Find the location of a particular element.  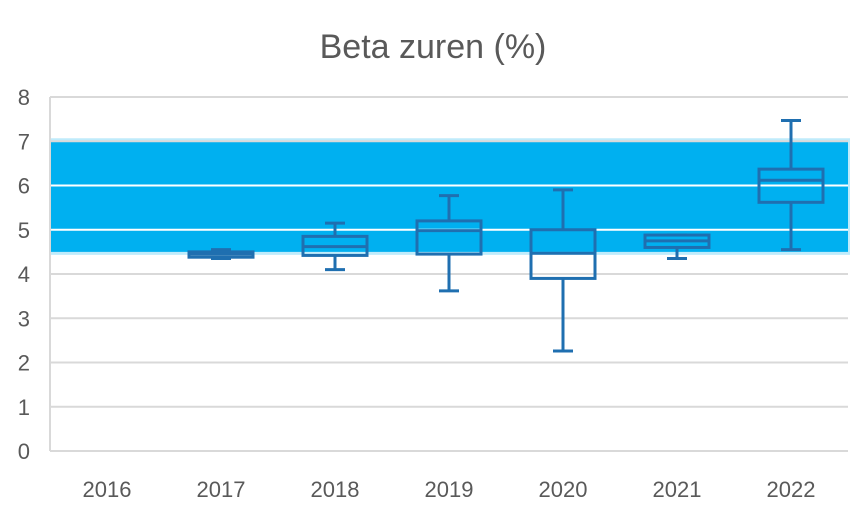

x-tick-label: 2017 is located at coordinates (221, 489).